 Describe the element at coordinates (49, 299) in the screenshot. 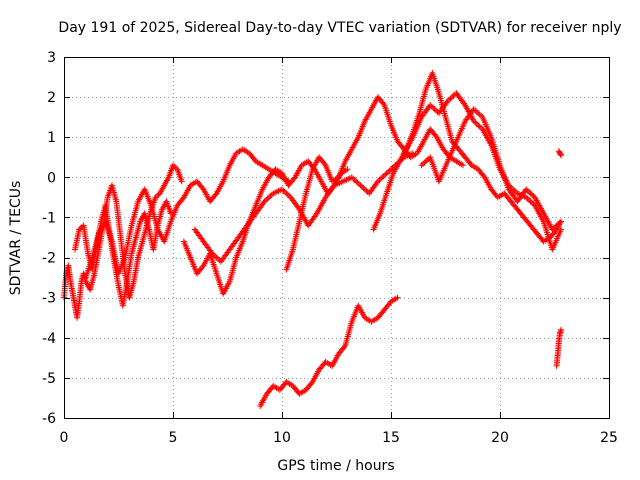

I see `y-tick-label: -3` at that location.